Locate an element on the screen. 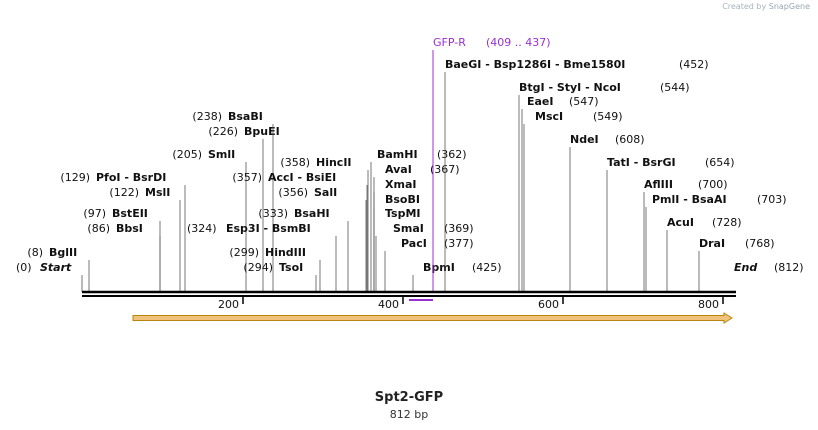 The image size is (818, 430). restriction-site: BsaHI (333) is located at coordinates (303, 249).